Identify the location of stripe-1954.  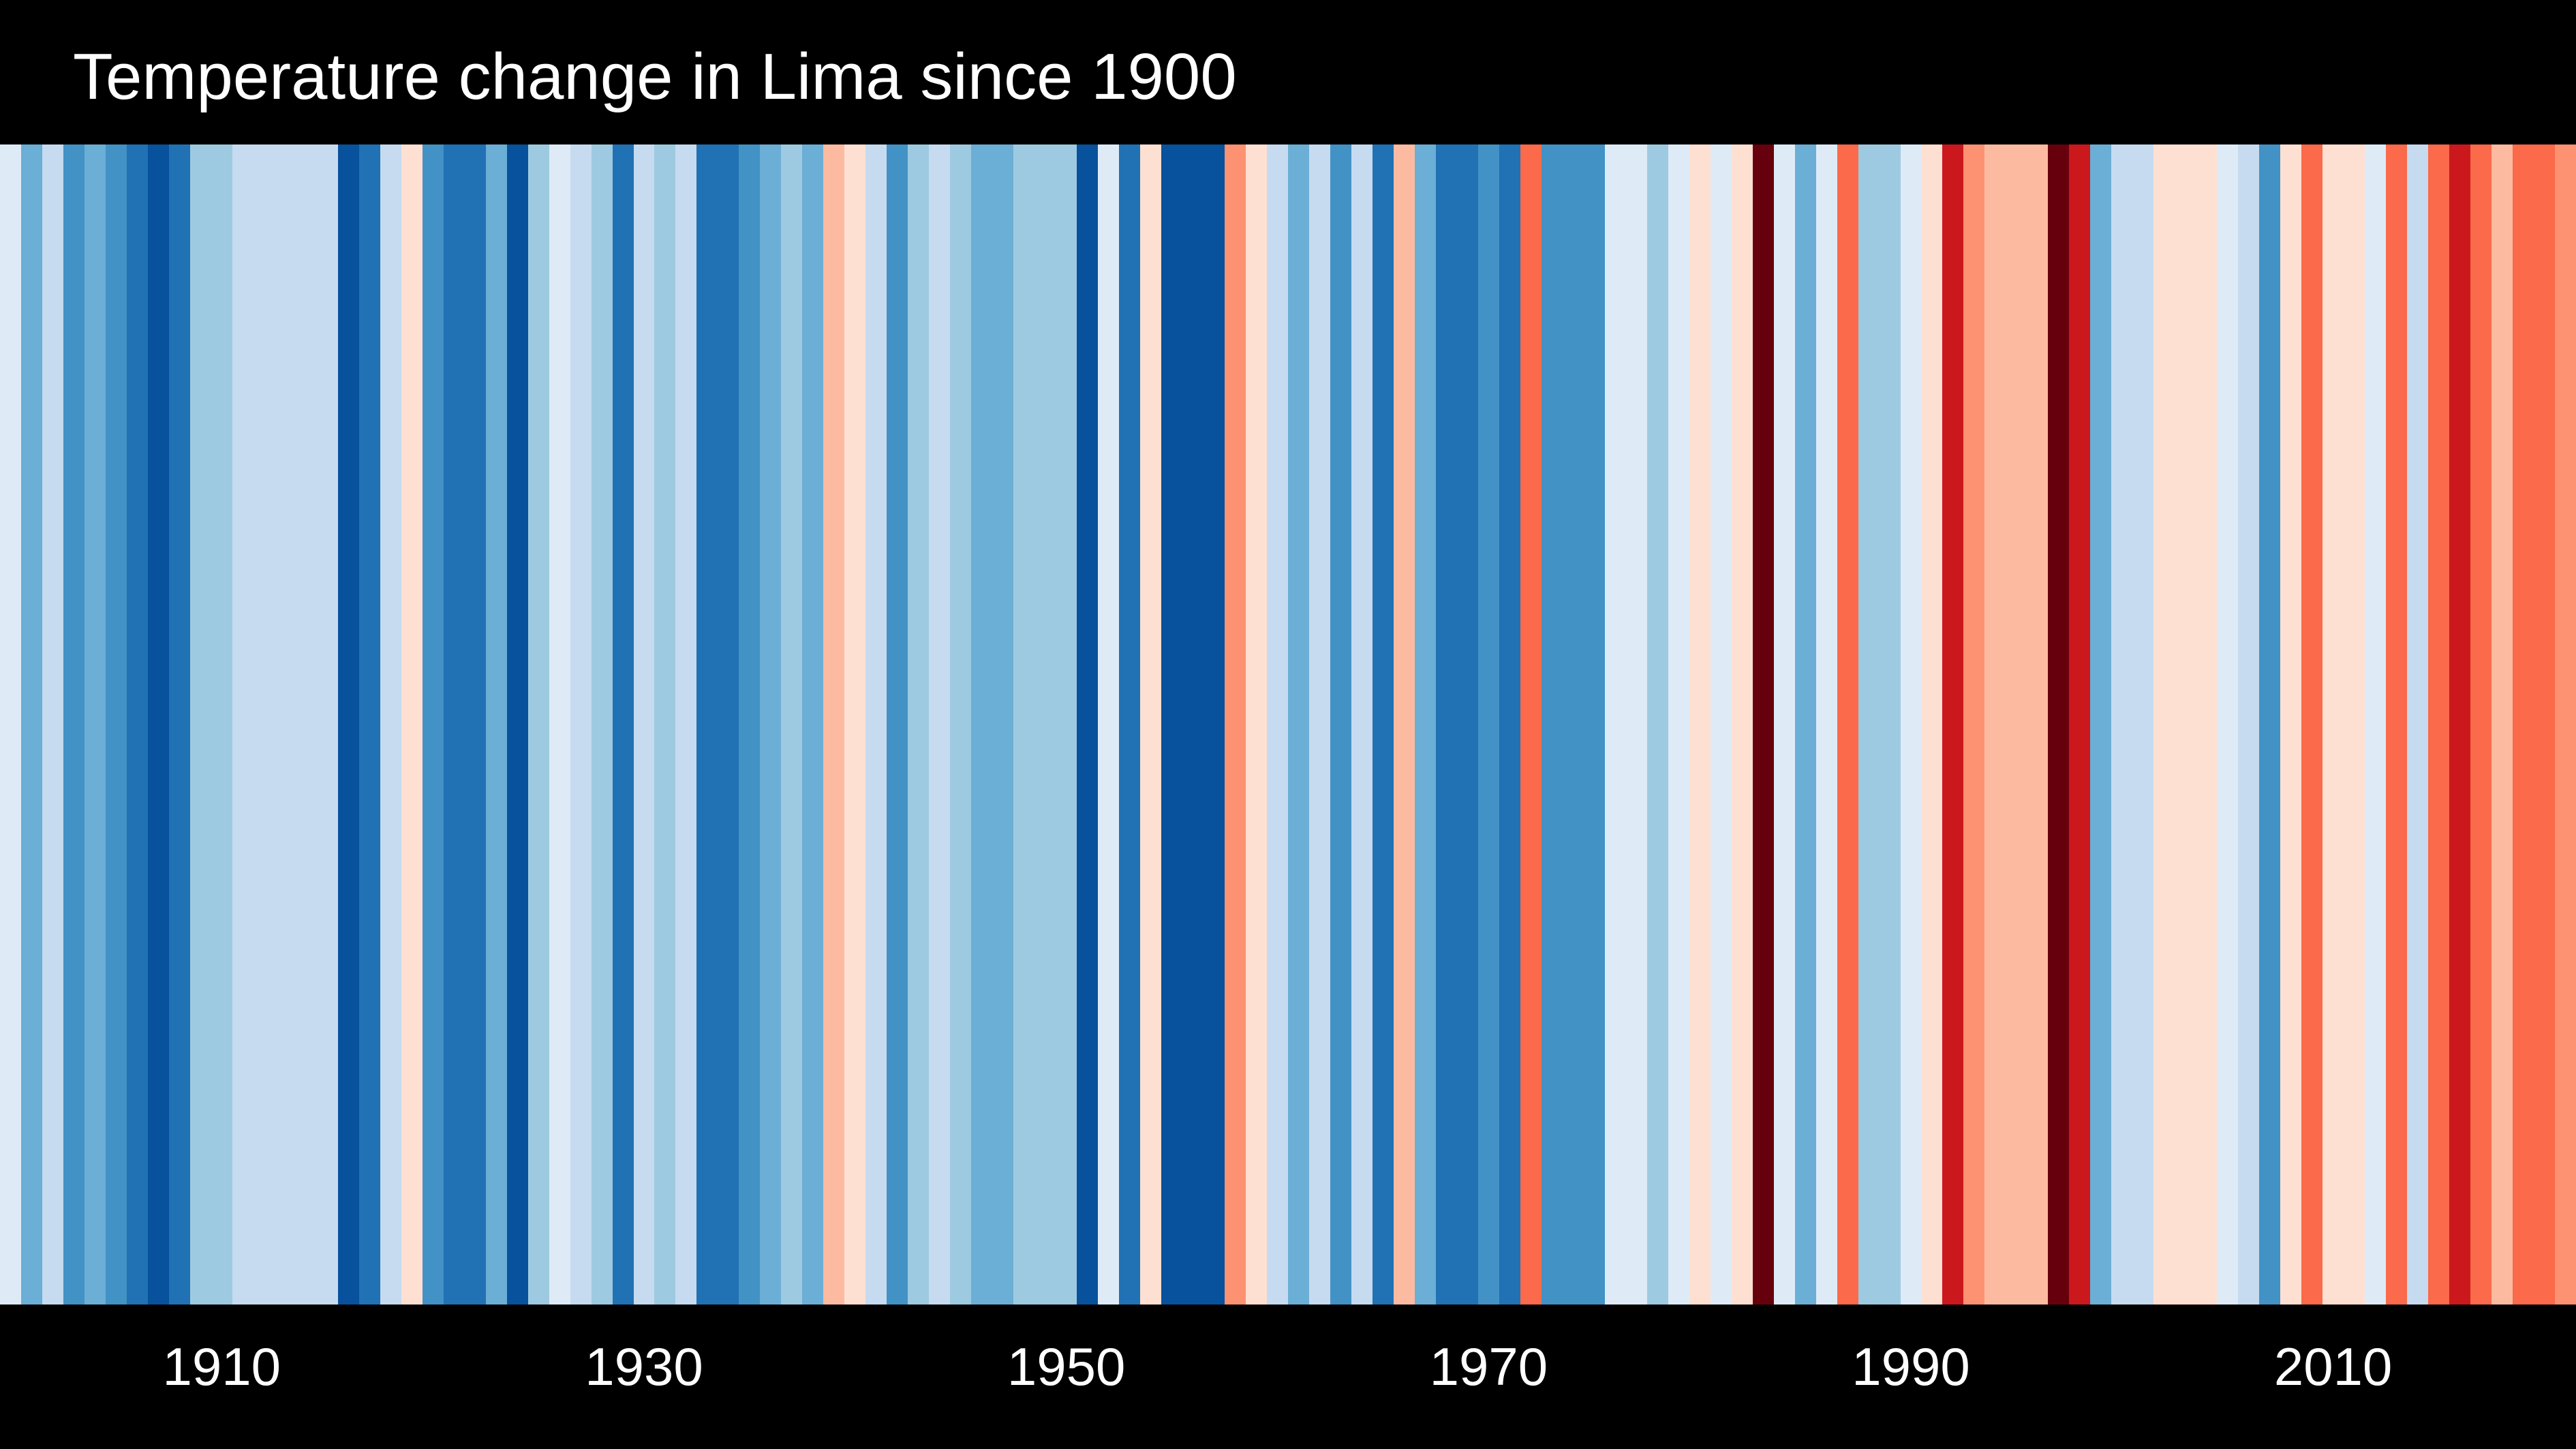
(1151, 724).